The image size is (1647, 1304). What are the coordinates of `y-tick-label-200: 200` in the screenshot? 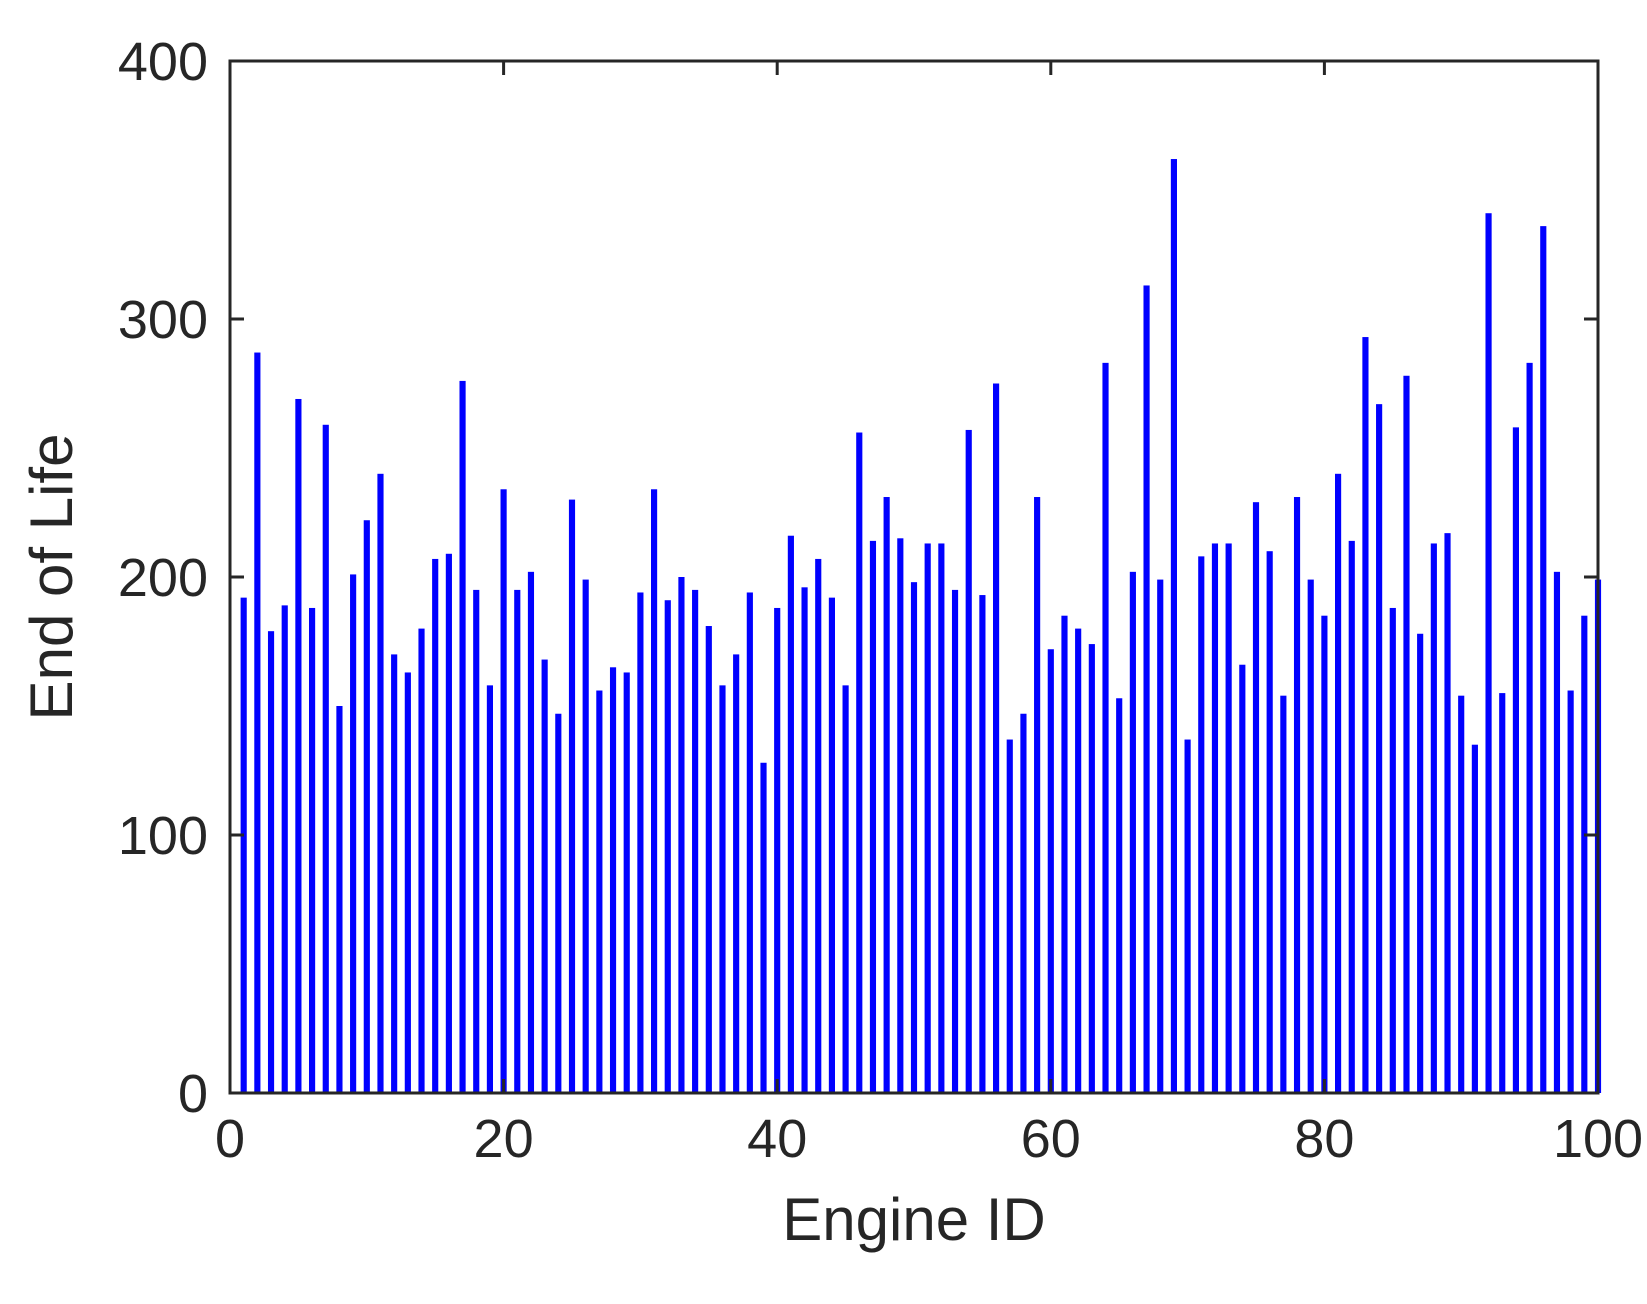 It's located at (163, 578).